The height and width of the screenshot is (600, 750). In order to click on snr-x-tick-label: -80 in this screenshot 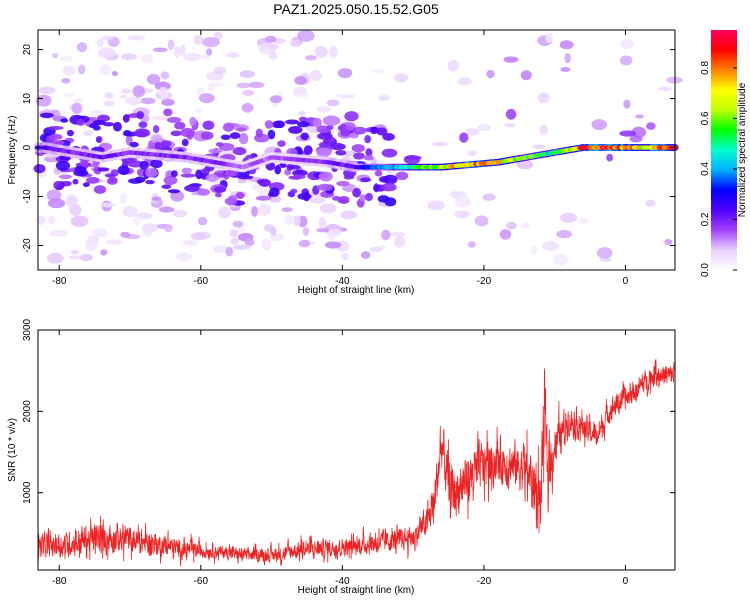, I will do `click(59, 581)`.